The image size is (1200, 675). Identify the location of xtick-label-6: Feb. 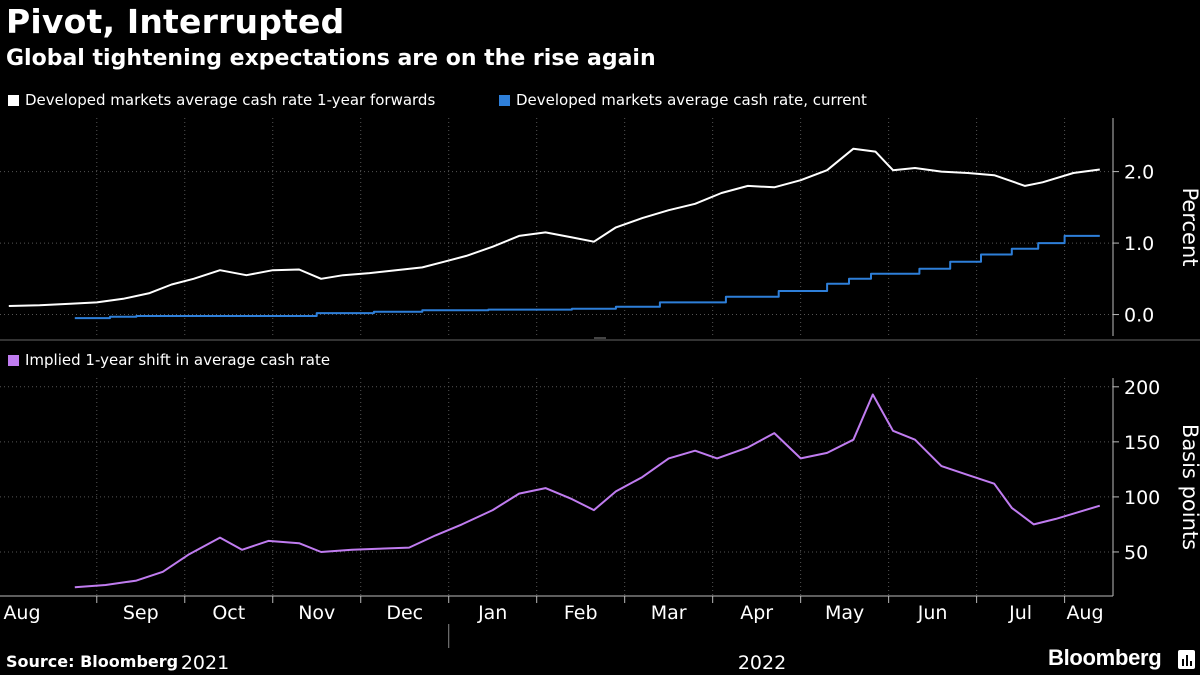
(581, 613).